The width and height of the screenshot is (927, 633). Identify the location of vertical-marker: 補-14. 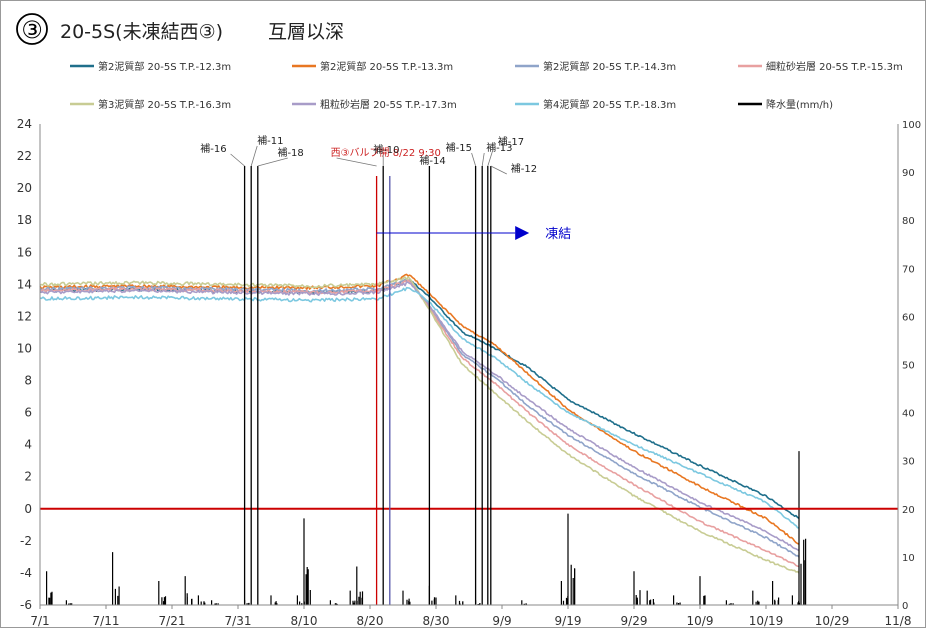
(432, 379).